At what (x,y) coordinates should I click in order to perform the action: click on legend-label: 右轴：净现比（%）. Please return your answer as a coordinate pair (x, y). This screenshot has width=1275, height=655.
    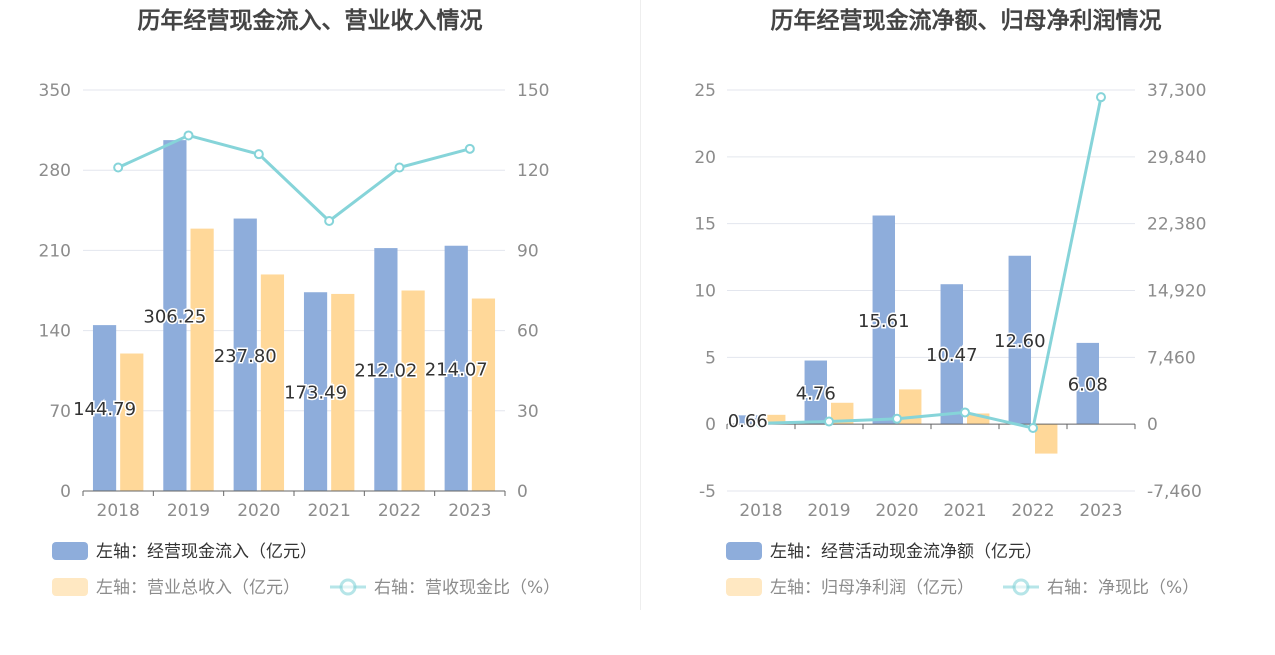
    Looking at the image, I should click on (1123, 588).